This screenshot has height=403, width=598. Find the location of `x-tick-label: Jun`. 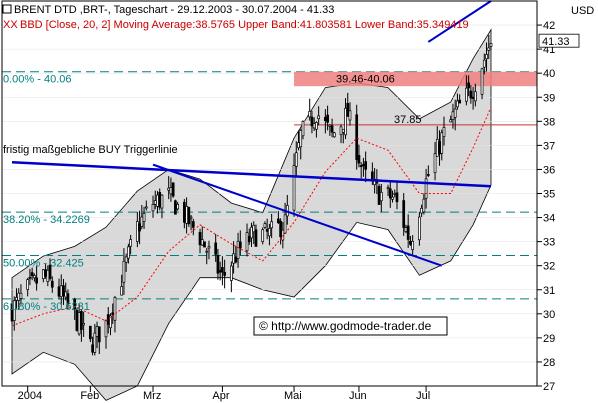

x-tick-label: Jun is located at coordinates (358, 396).